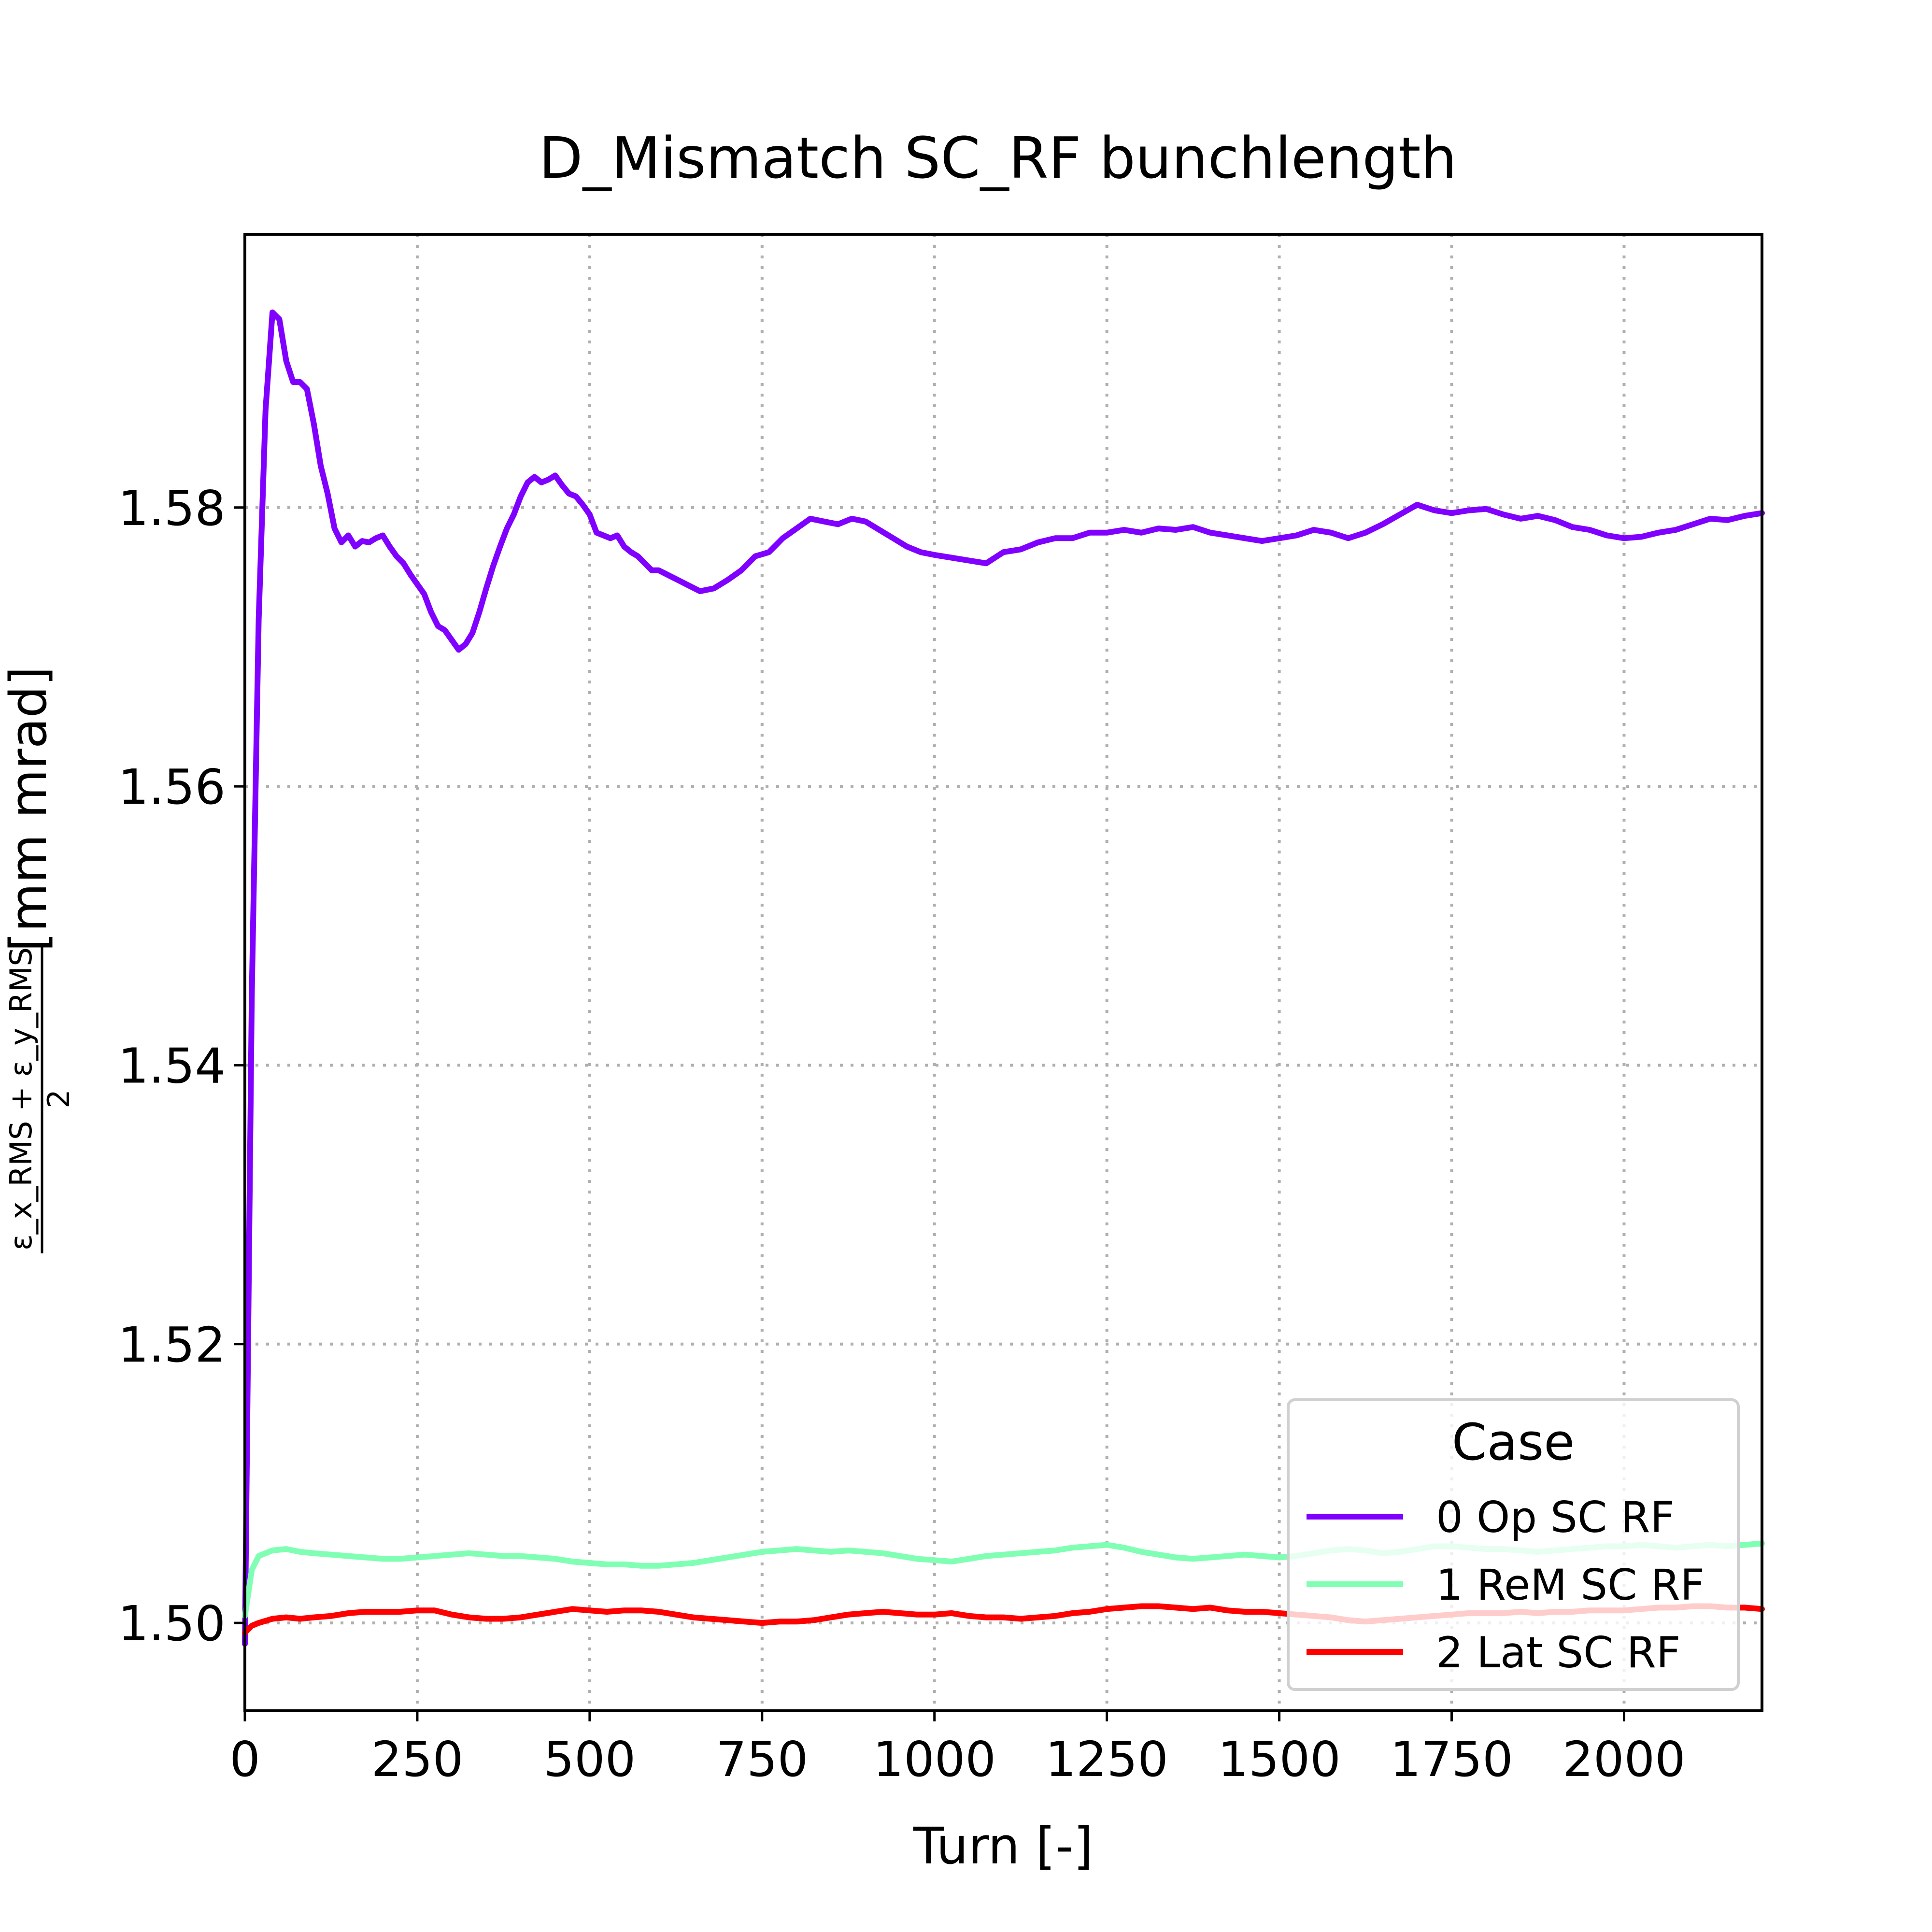 The height and width of the screenshot is (1932, 1932). Describe the element at coordinates (244, 1759) in the screenshot. I see `x-tick-label: 0` at that location.